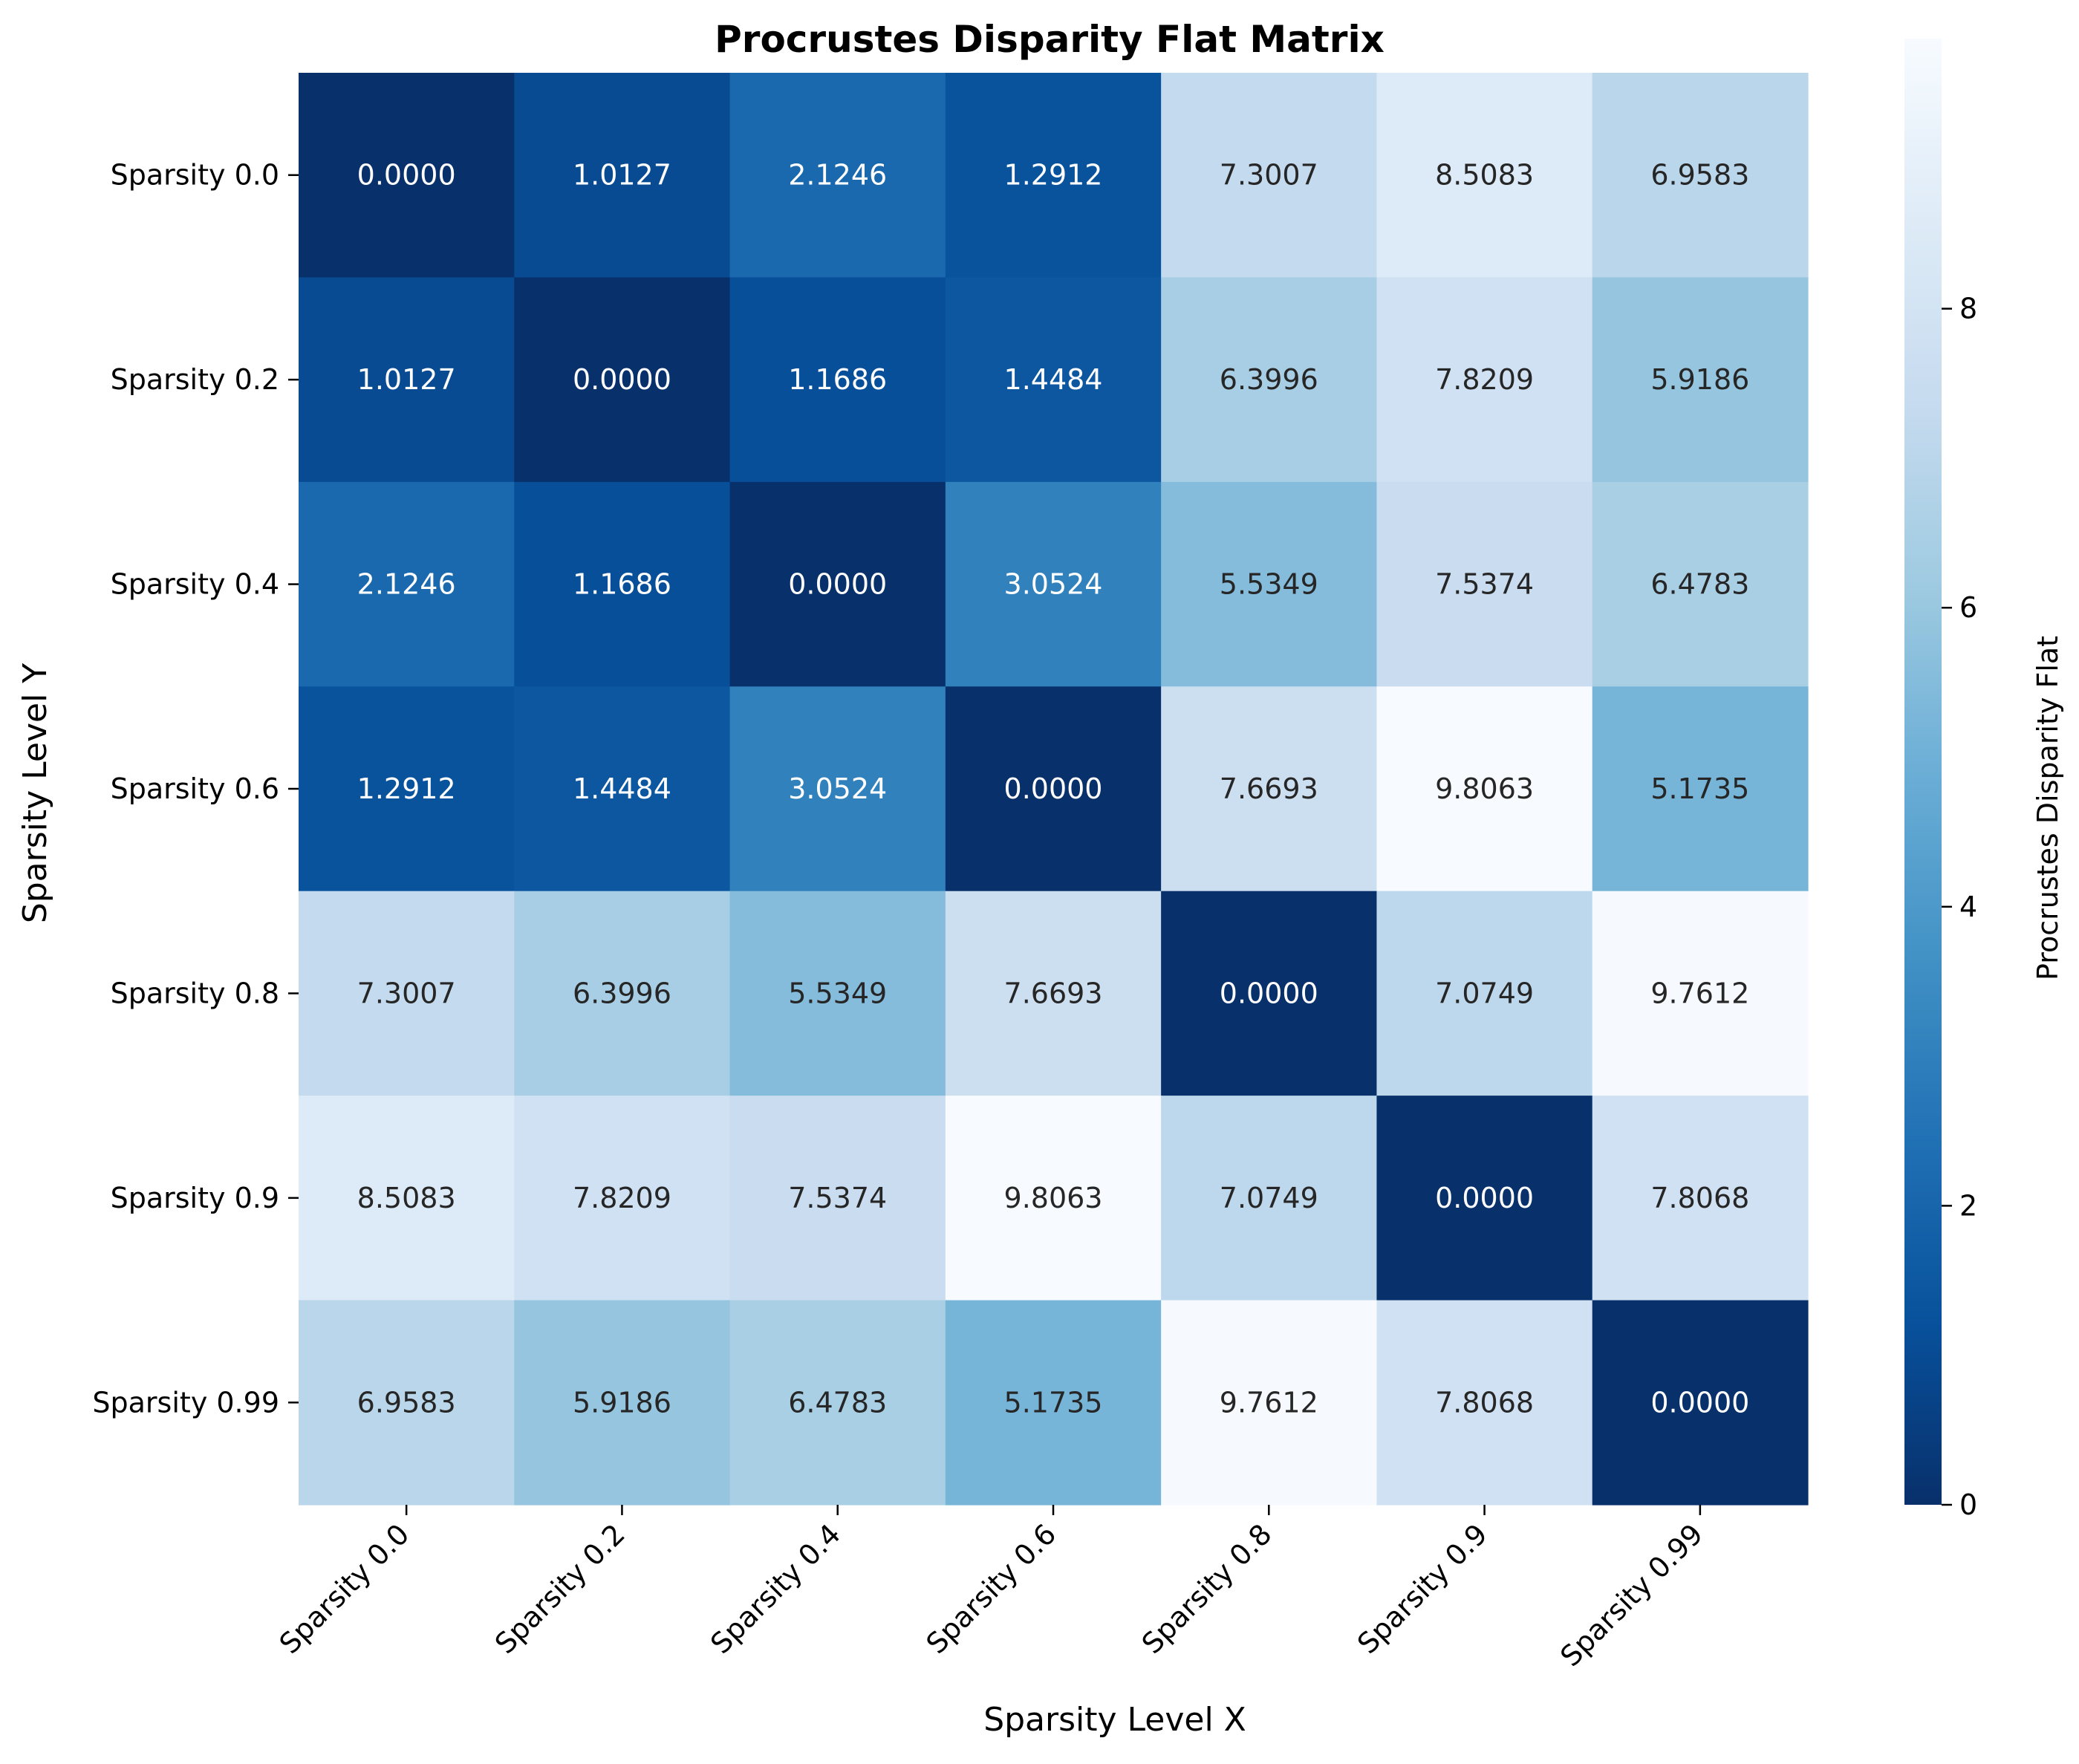 This screenshot has width=2079, height=1764. I want to click on colorbar: 0 2 4 6 8, so click(1940, 780).